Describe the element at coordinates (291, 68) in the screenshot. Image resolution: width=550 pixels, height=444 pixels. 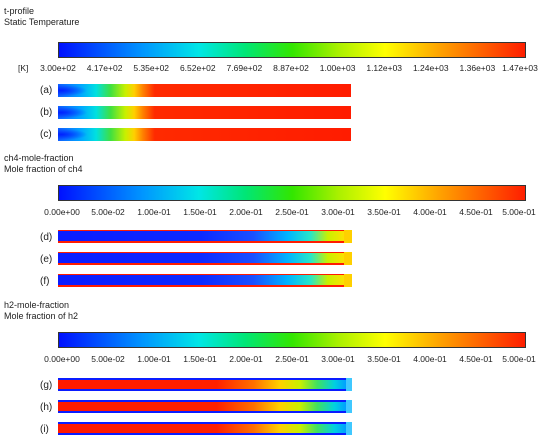
I see `temperature-tick-label: 8.87e+02` at that location.